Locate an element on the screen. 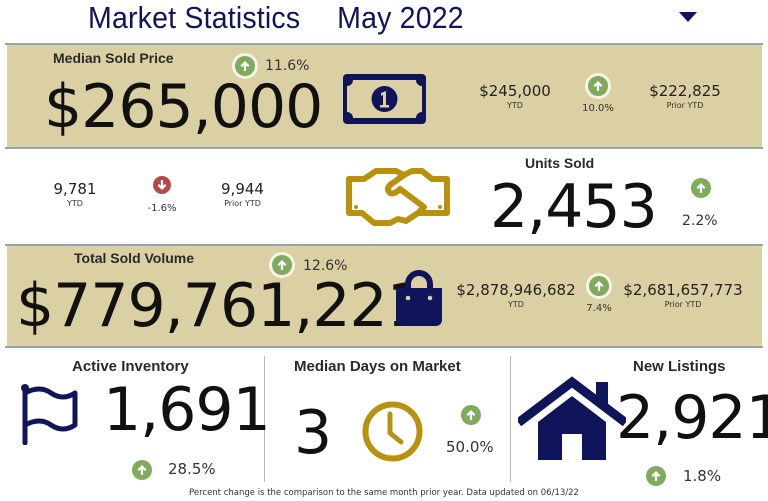 This screenshot has height=501, width=768. units-sold-value: 2,453 is located at coordinates (574, 207).